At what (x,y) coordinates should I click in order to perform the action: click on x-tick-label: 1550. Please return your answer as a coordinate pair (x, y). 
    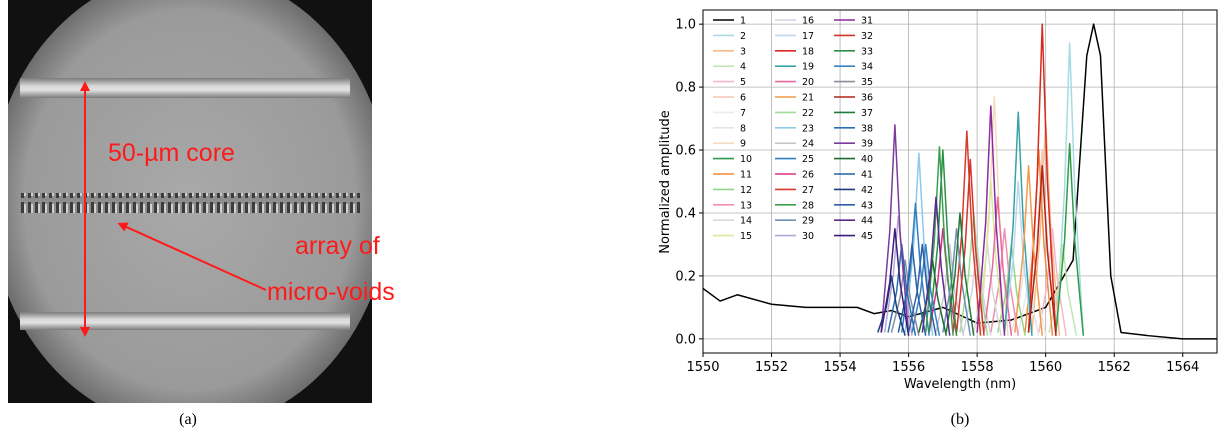
    Looking at the image, I should click on (702, 367).